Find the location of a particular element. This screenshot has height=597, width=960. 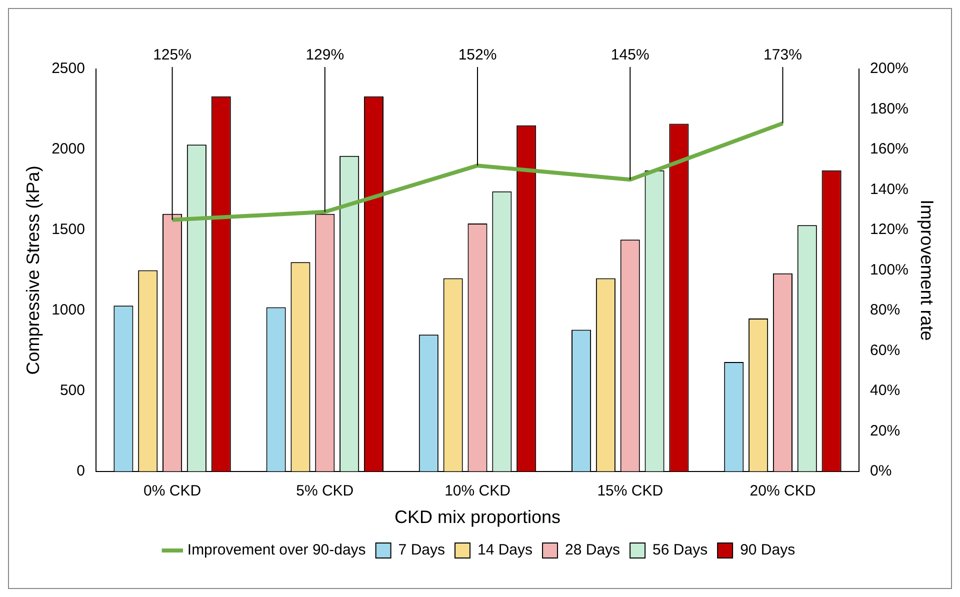

x-tick-label: 0% CKD is located at coordinates (173, 491).